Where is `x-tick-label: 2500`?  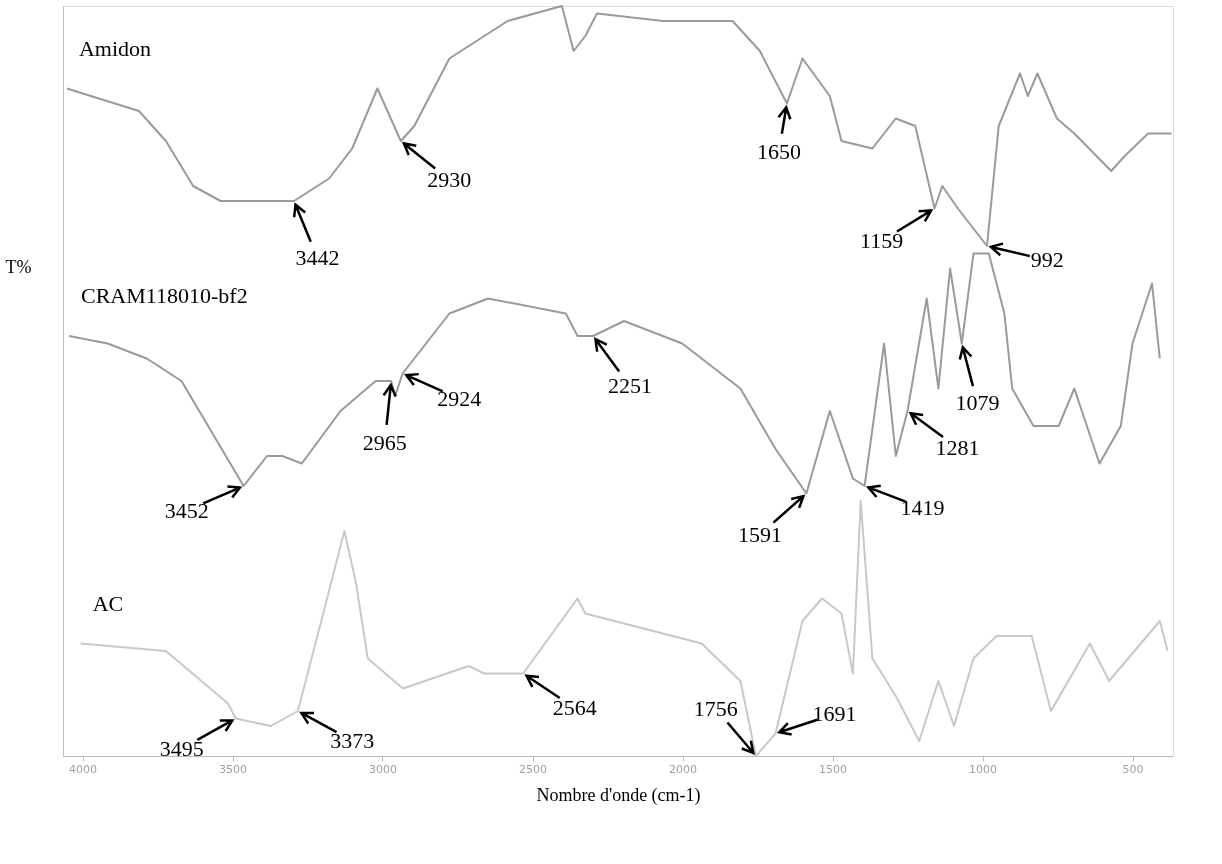 x-tick-label: 2500 is located at coordinates (533, 769).